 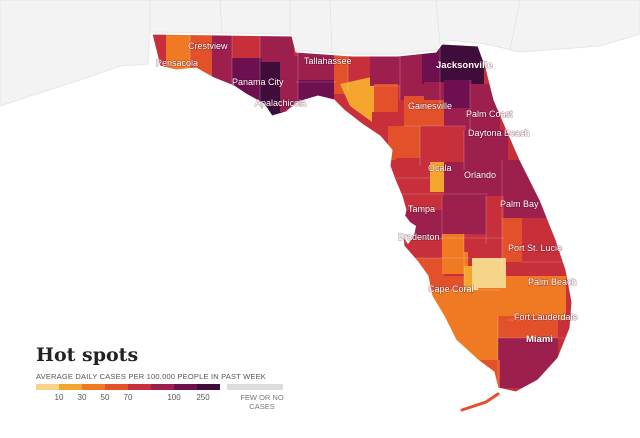 What do you see at coordinates (457, 180) in the screenshot?
I see `county-lake` at bounding box center [457, 180].